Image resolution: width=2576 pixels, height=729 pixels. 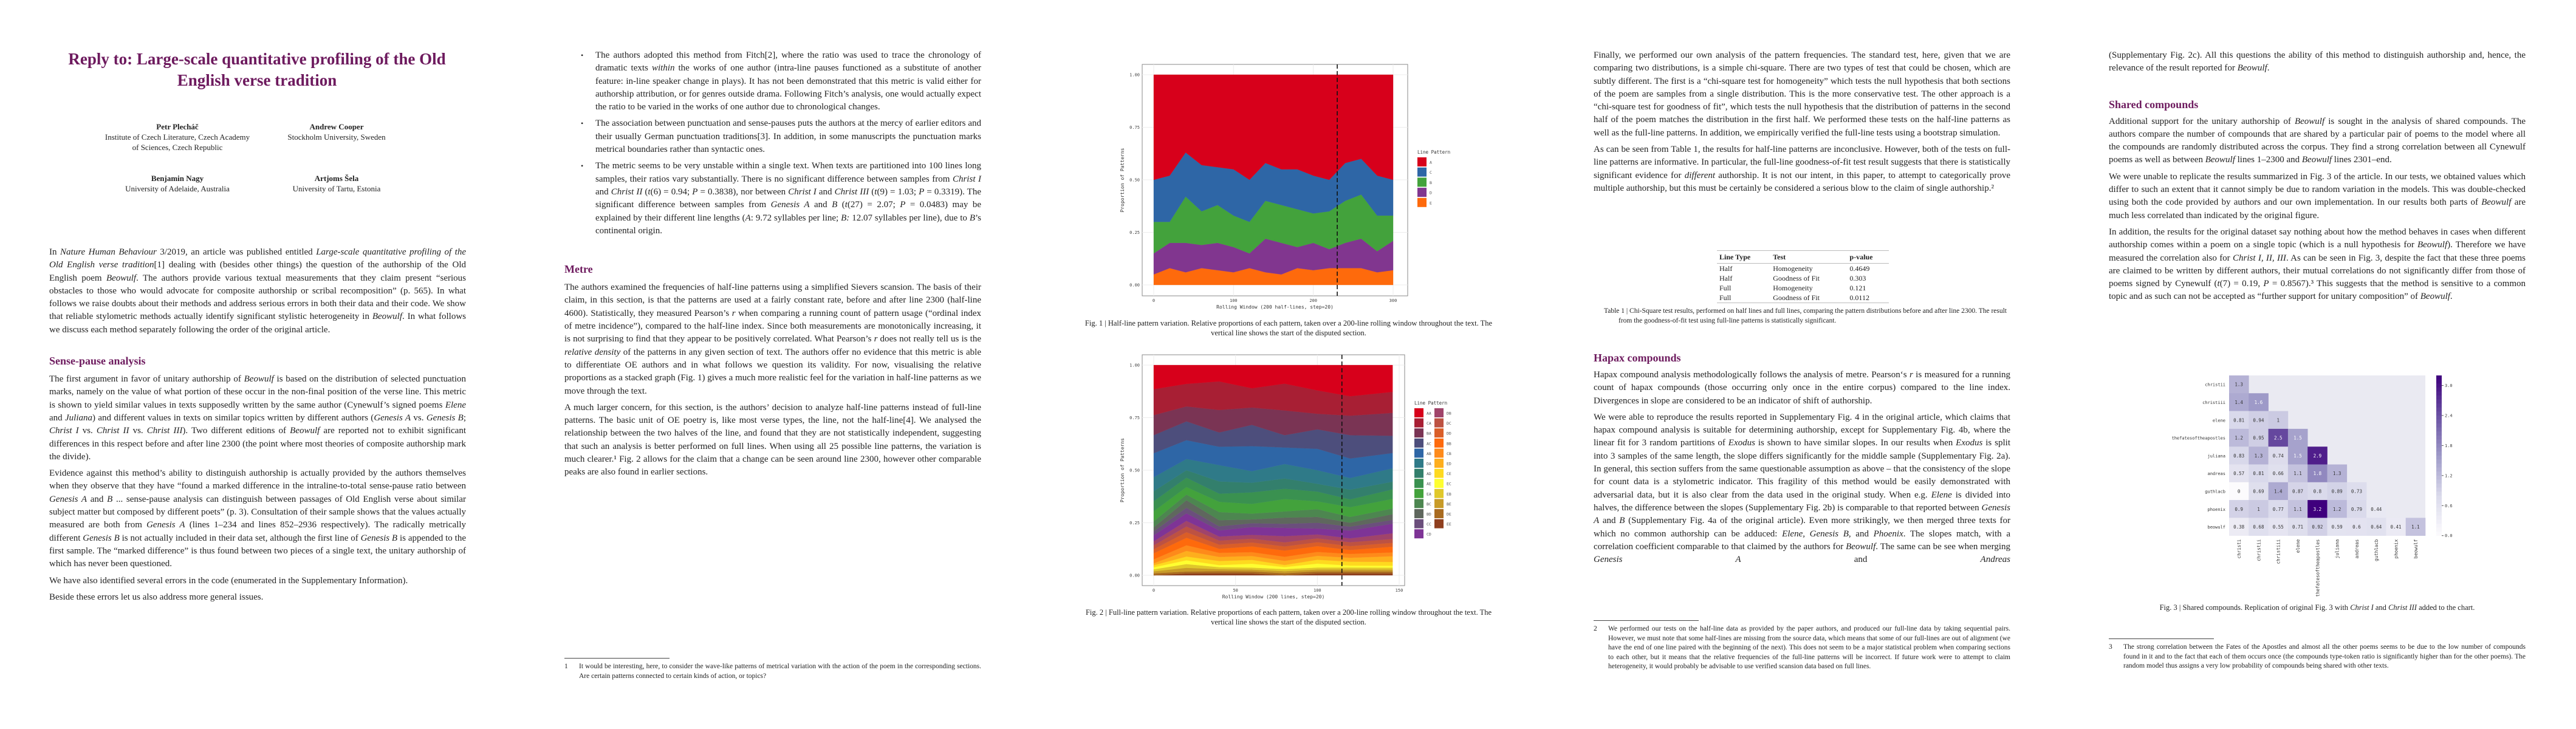 I want to click on x-tick-label: 200, so click(x=1313, y=301).